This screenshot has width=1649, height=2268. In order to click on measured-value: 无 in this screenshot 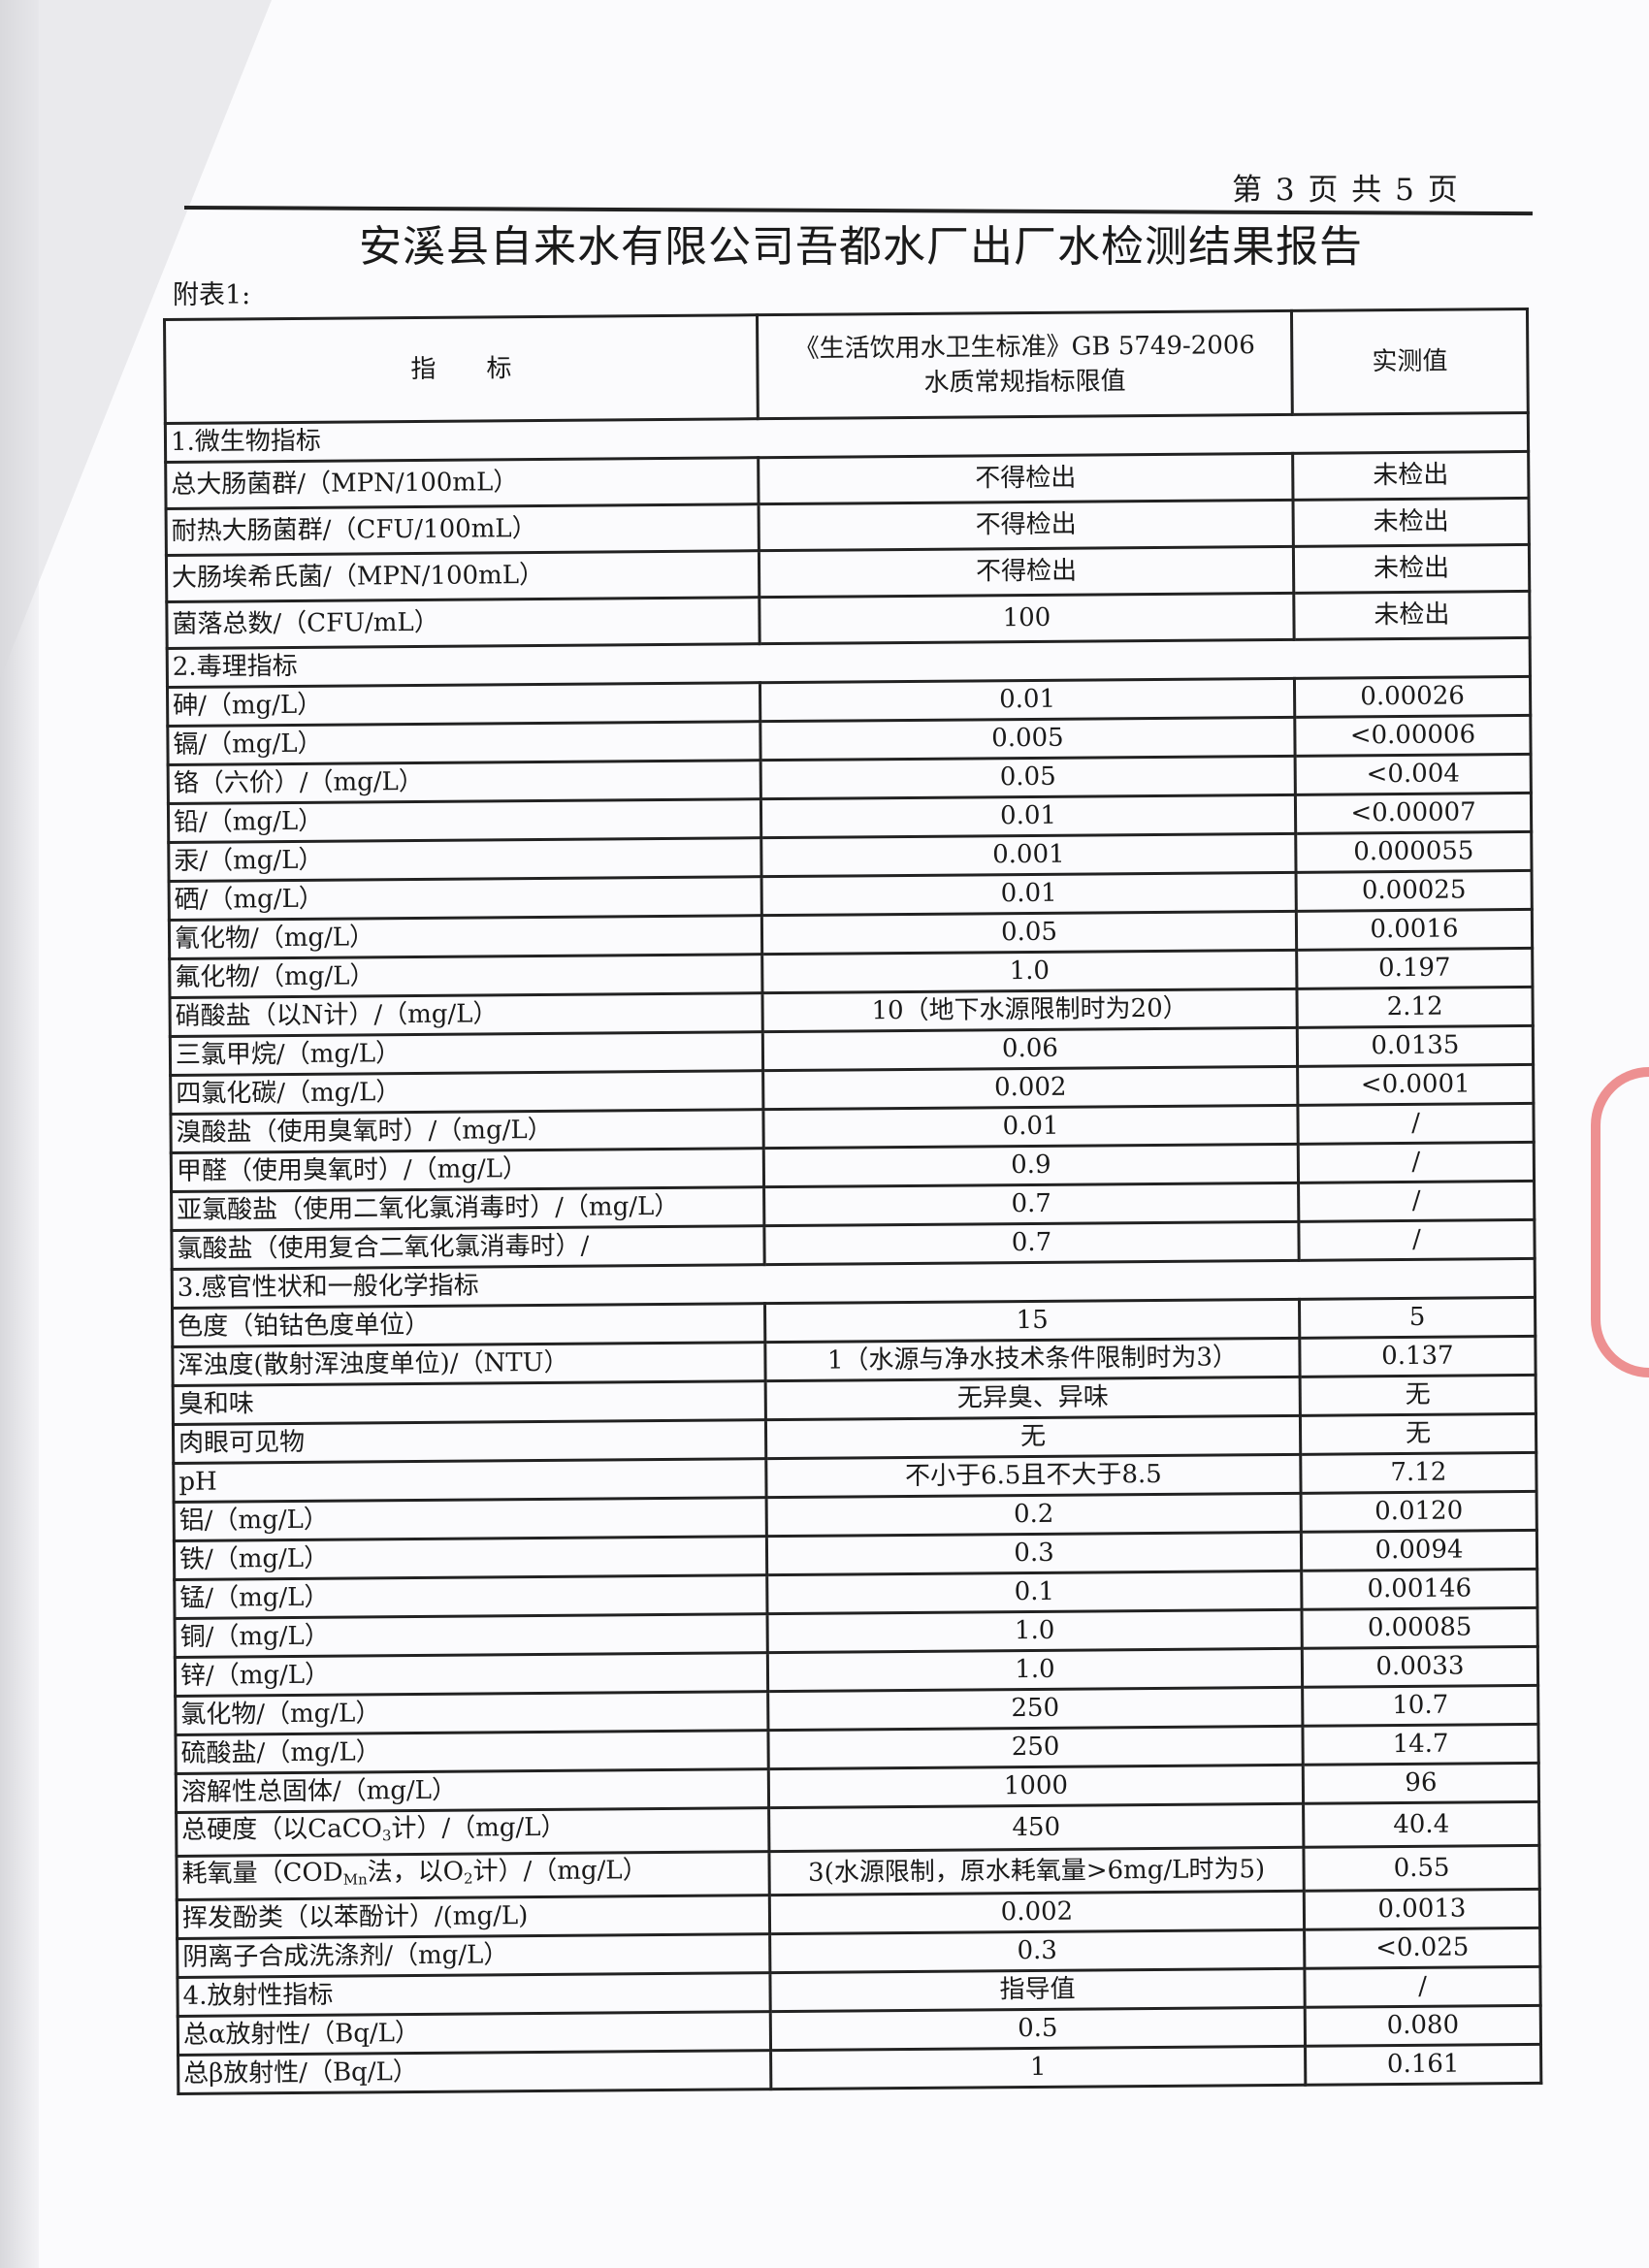, I will do `click(1418, 1434)`.